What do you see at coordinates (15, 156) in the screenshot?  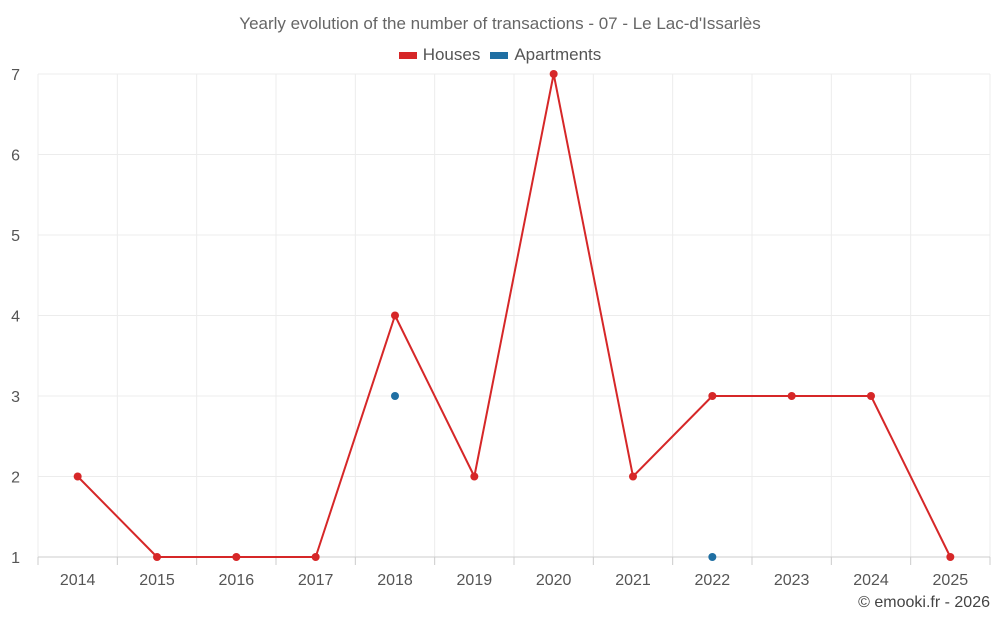 I see `y-tick-label: 6` at bounding box center [15, 156].